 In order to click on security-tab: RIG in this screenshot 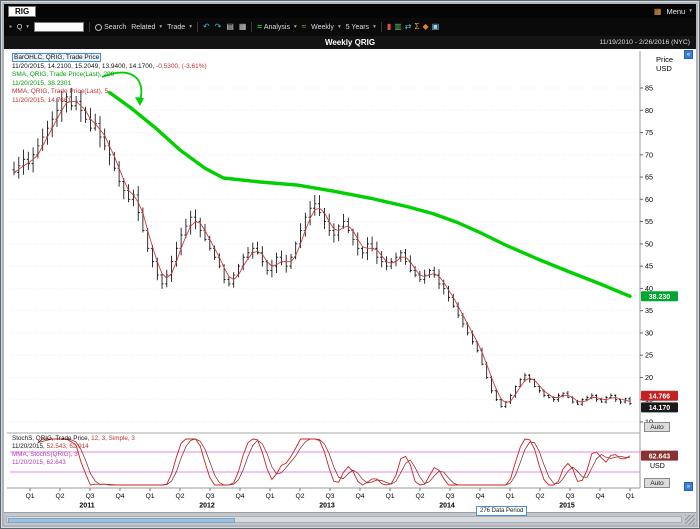, I will do `click(22, 11)`.